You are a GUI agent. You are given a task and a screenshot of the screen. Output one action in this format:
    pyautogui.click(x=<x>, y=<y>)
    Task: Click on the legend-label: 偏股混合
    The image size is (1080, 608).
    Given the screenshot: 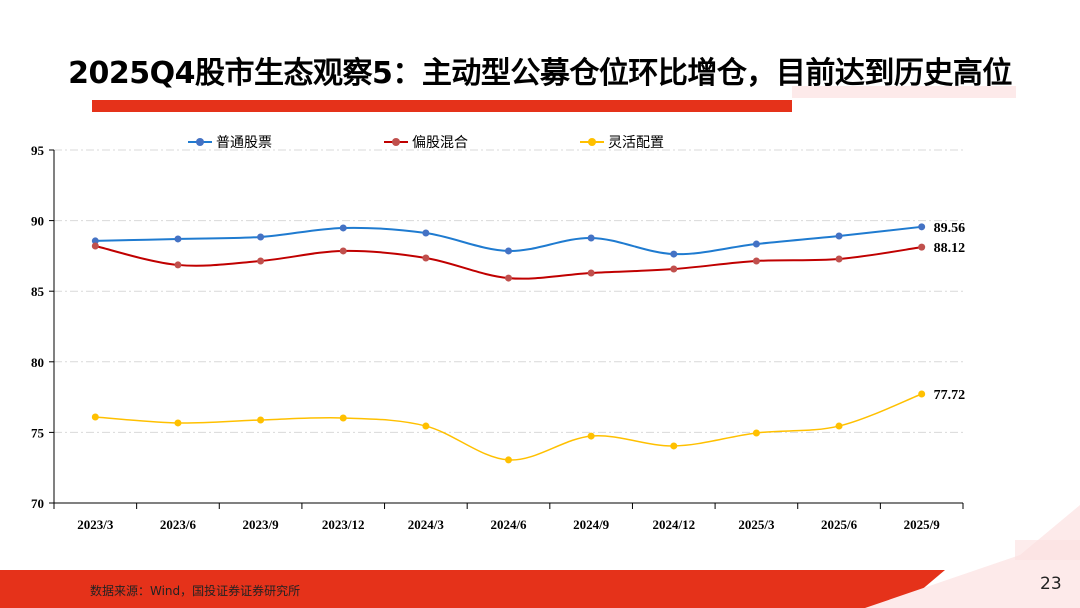 What is the action you would take?
    pyautogui.click(x=440, y=143)
    